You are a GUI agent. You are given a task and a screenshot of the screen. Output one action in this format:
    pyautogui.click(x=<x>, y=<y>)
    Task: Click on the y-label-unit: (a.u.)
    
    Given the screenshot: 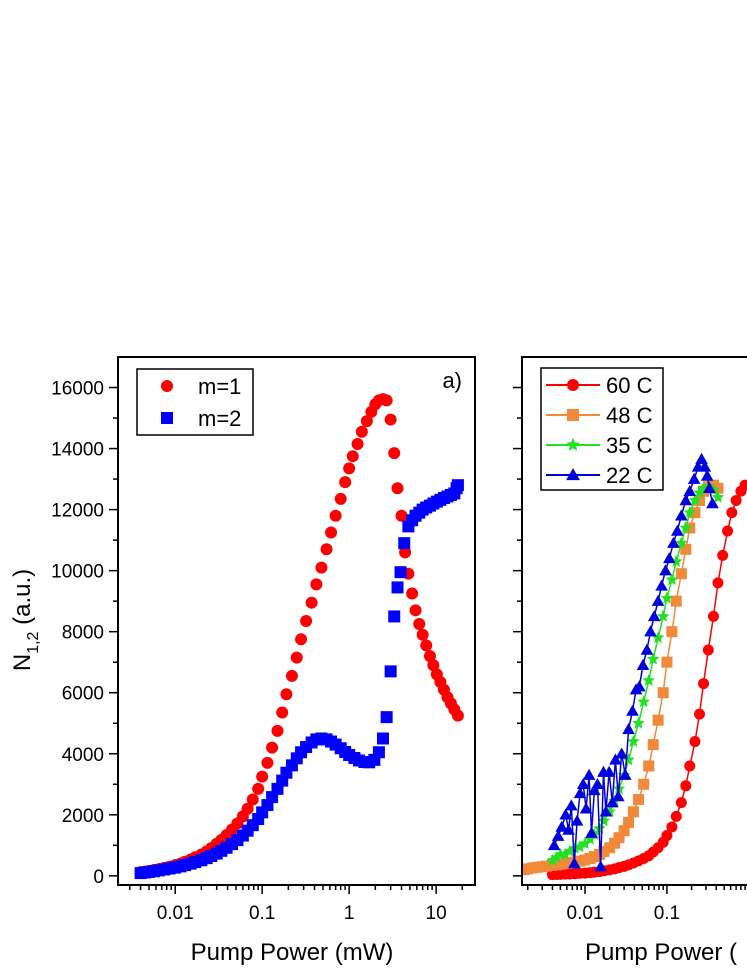 What is the action you would take?
    pyautogui.click(x=22, y=600)
    